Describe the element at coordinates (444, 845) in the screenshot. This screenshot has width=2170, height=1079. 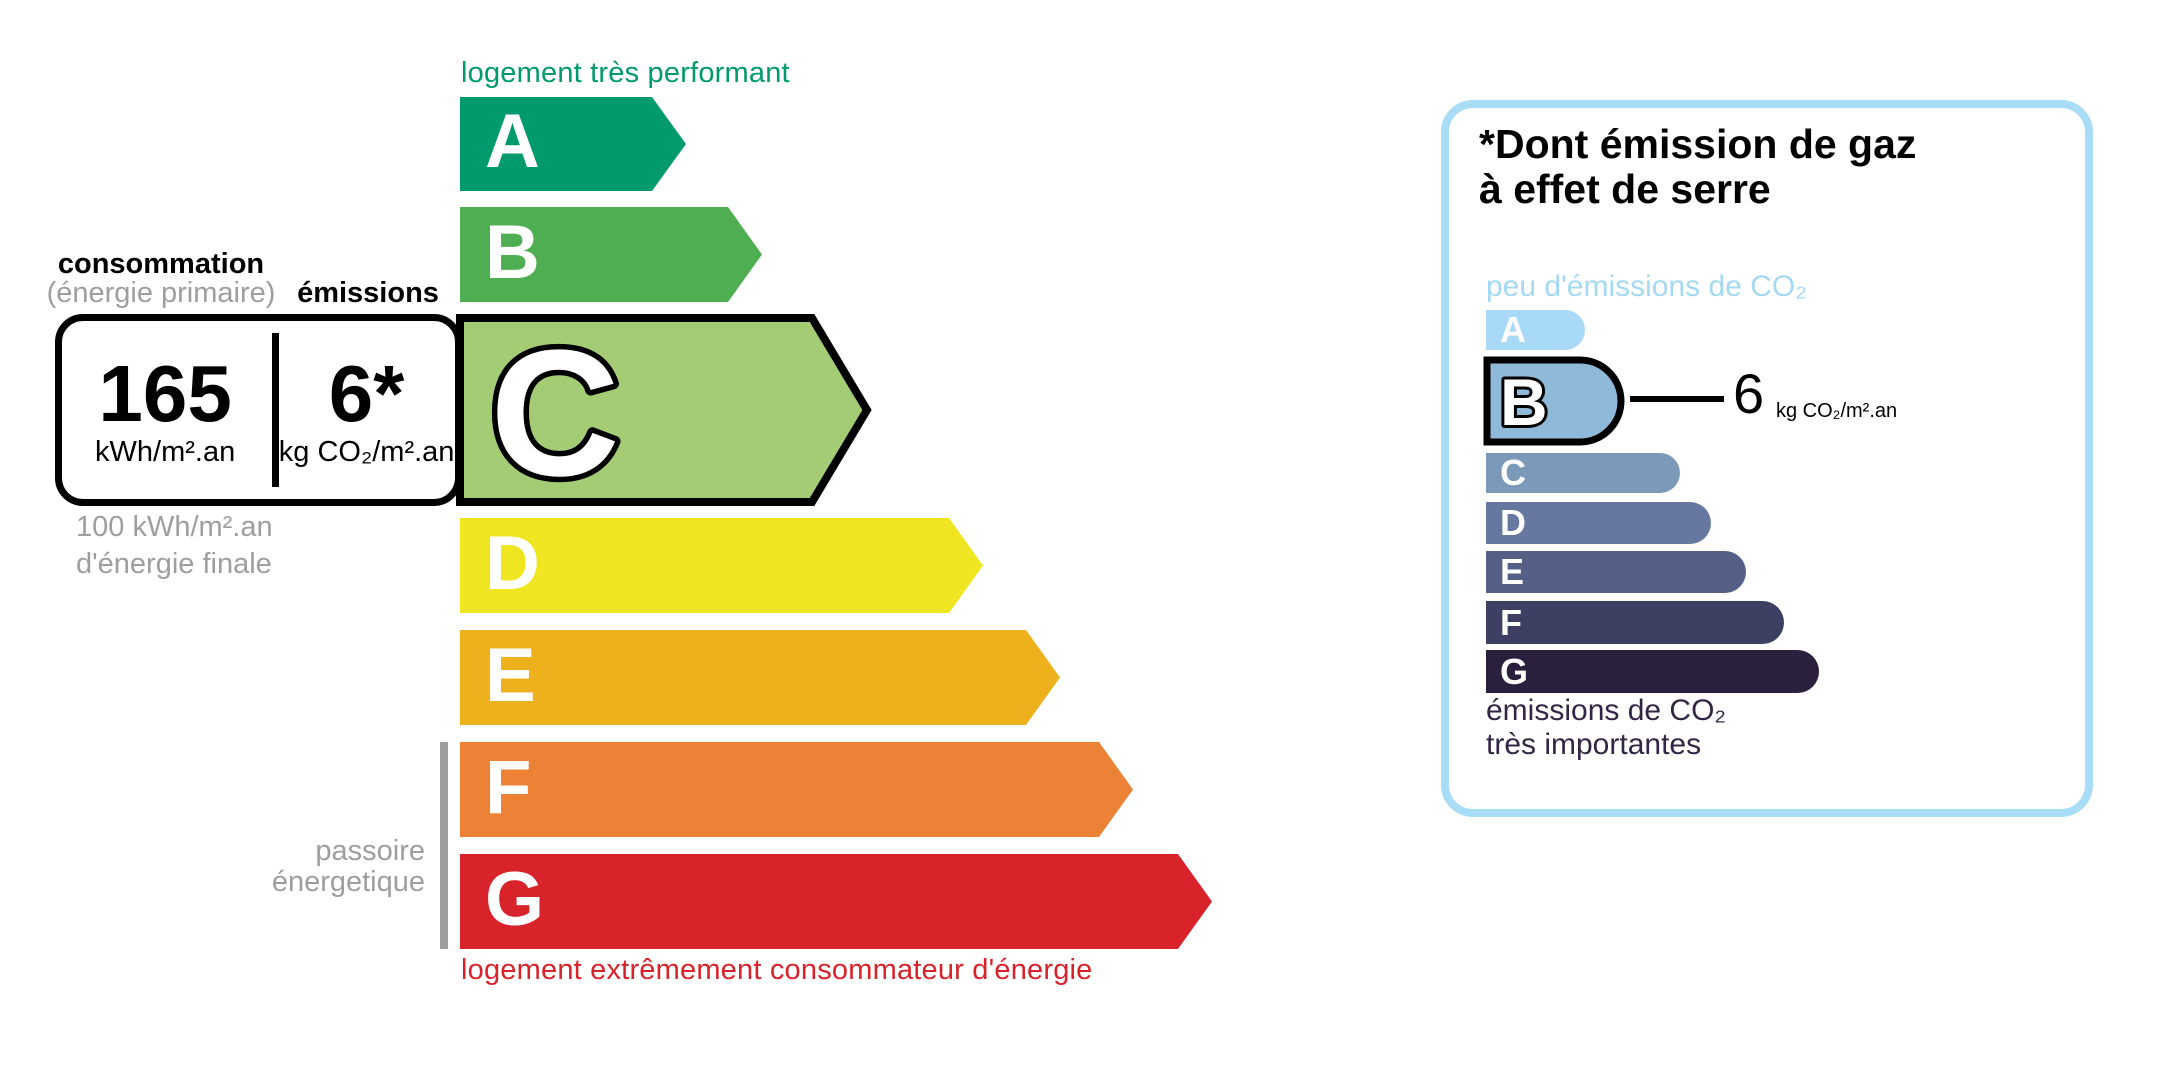
I see `passoire-bracket-bar` at that location.